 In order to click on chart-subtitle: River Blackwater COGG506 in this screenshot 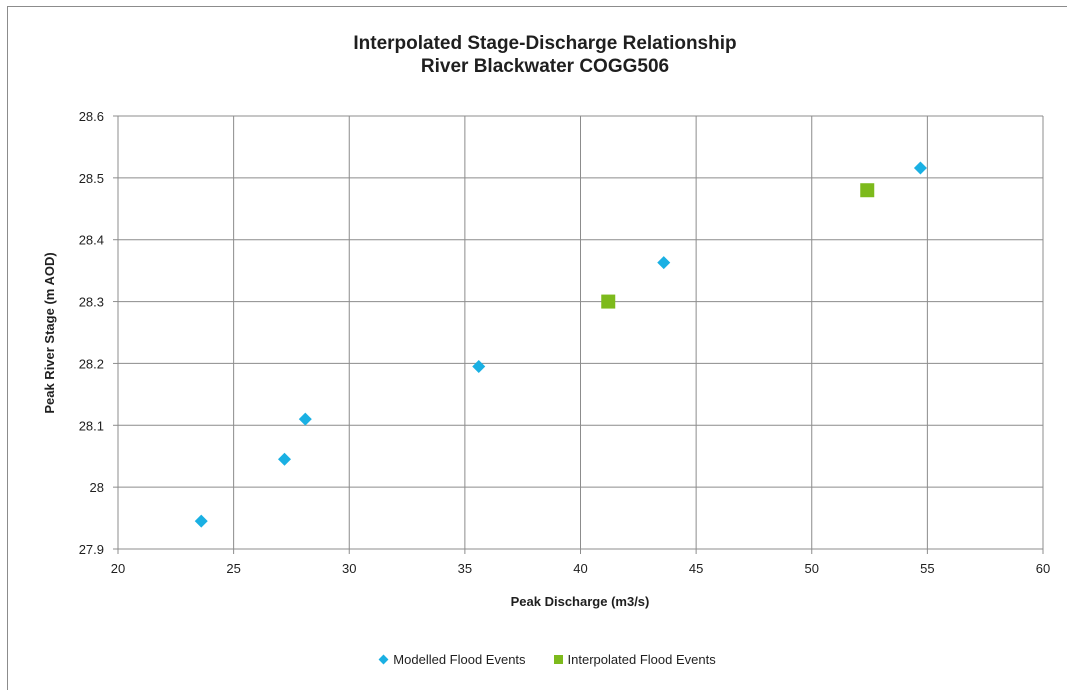, I will do `click(545, 66)`.